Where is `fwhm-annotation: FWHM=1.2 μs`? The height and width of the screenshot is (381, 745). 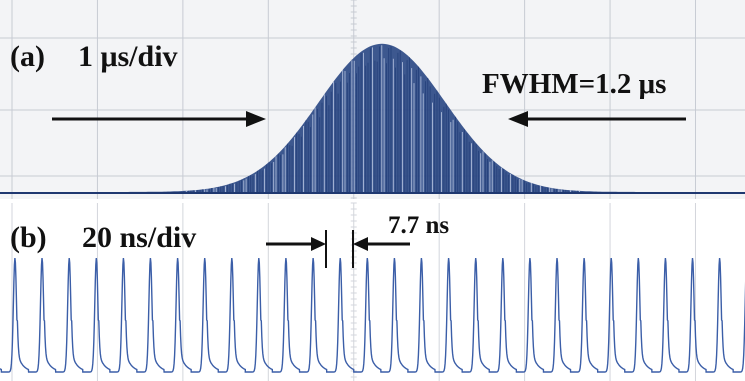
fwhm-annotation: FWHM=1.2 μs is located at coordinates (574, 84).